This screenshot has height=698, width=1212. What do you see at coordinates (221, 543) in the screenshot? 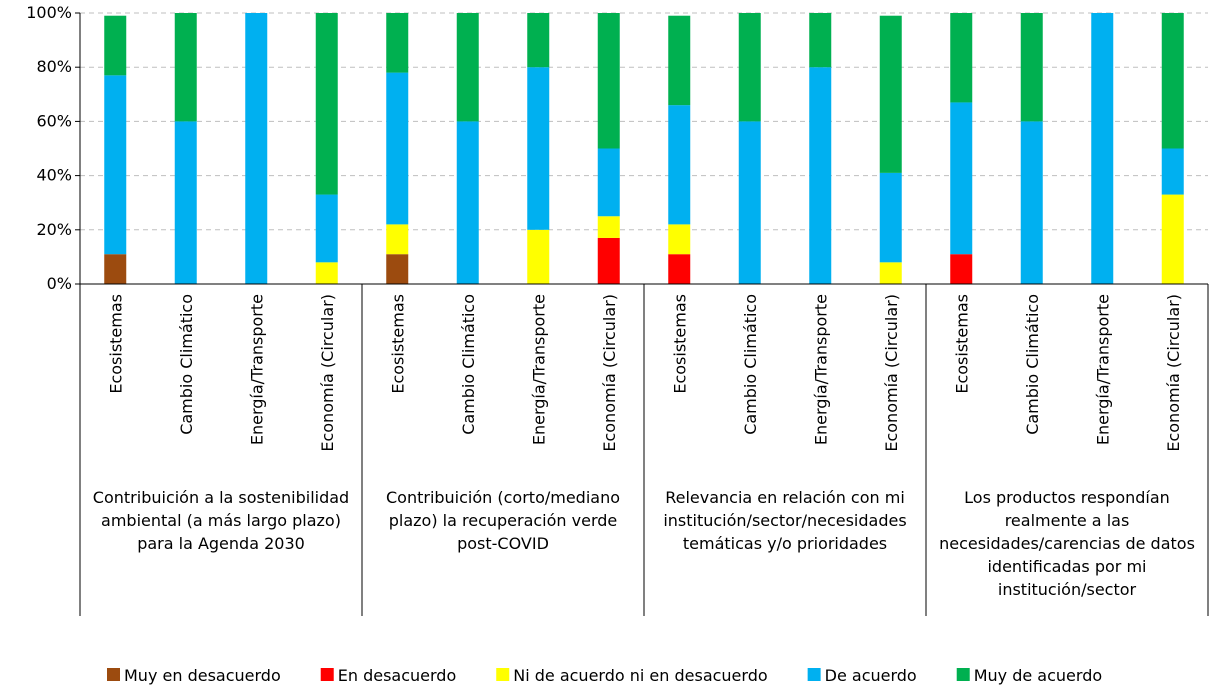
I see `group-label-line: para la Agenda 2030` at bounding box center [221, 543].